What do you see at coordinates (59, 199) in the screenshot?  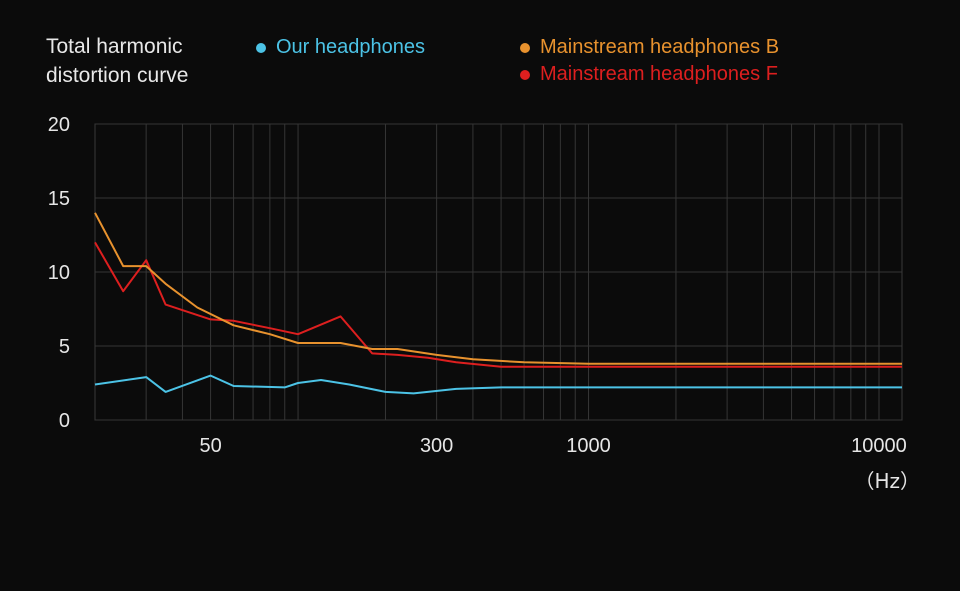 I see `y-tick-label: 15` at bounding box center [59, 199].